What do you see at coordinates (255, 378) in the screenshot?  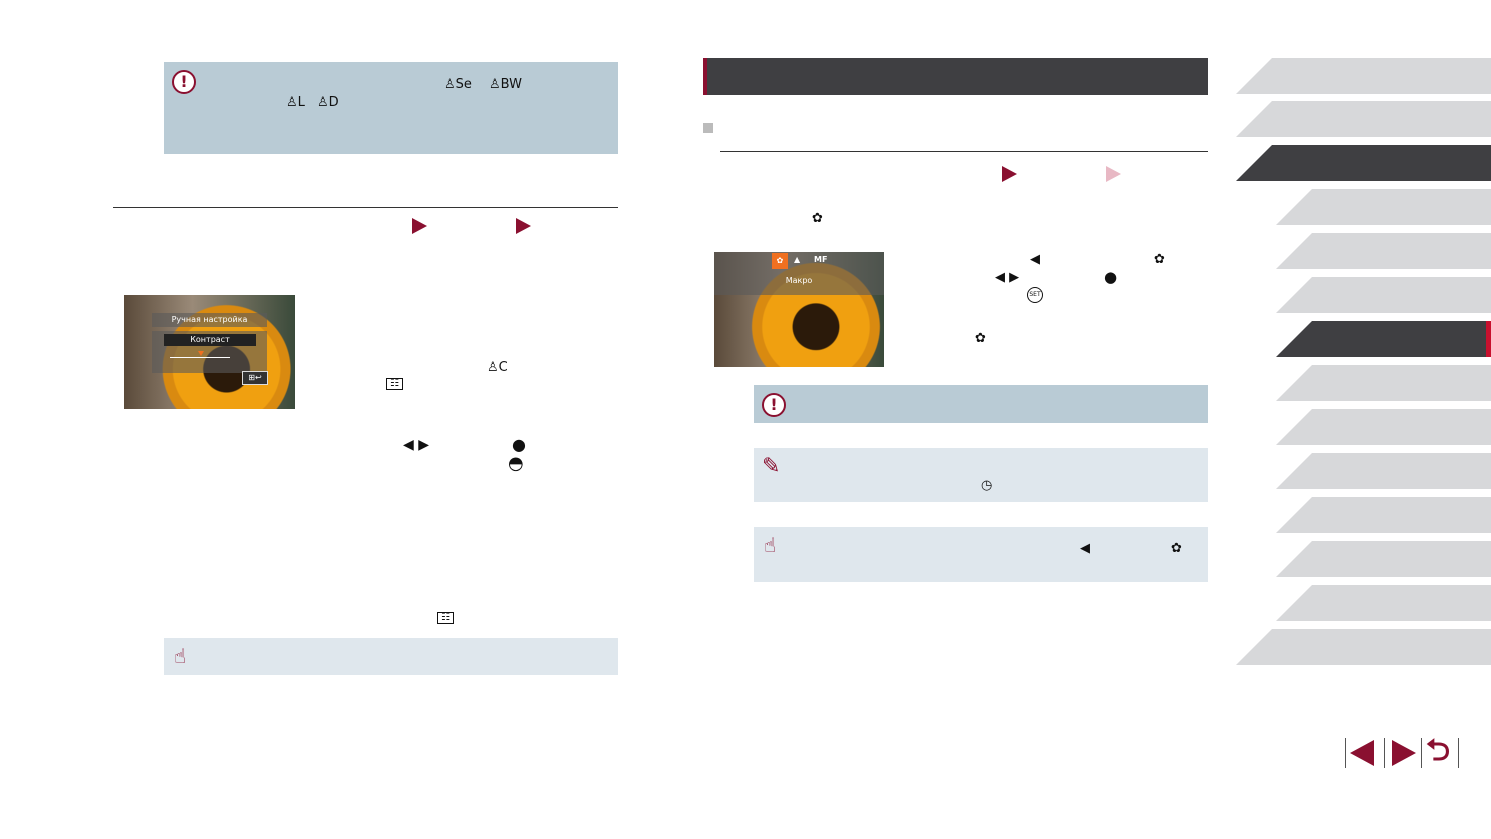 I see `menu-back-icon: ⊞↩` at bounding box center [255, 378].